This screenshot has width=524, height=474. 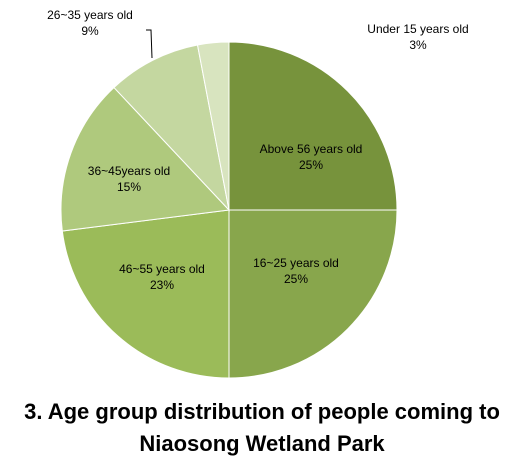 I want to click on slice-label: 36~45years old, so click(x=129, y=171).